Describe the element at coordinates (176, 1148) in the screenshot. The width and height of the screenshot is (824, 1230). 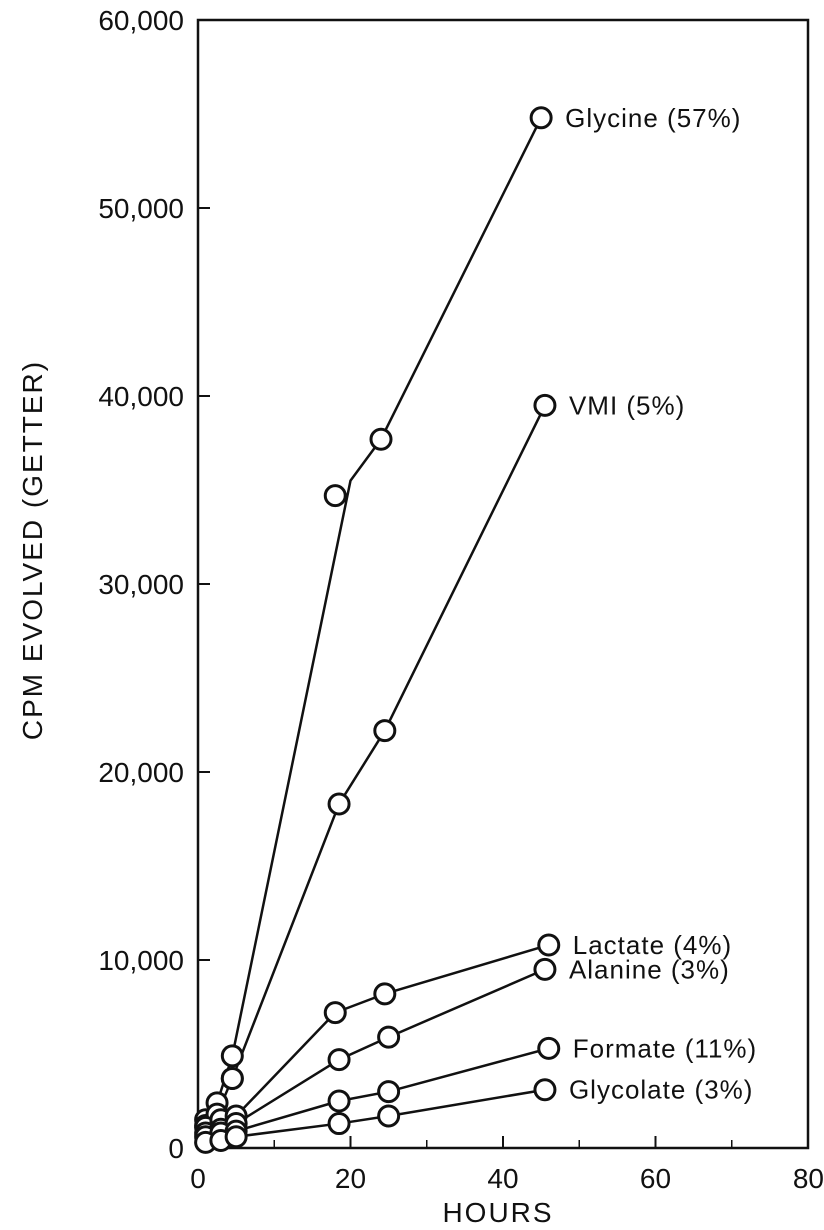
I see `y-tick-label: 0` at that location.